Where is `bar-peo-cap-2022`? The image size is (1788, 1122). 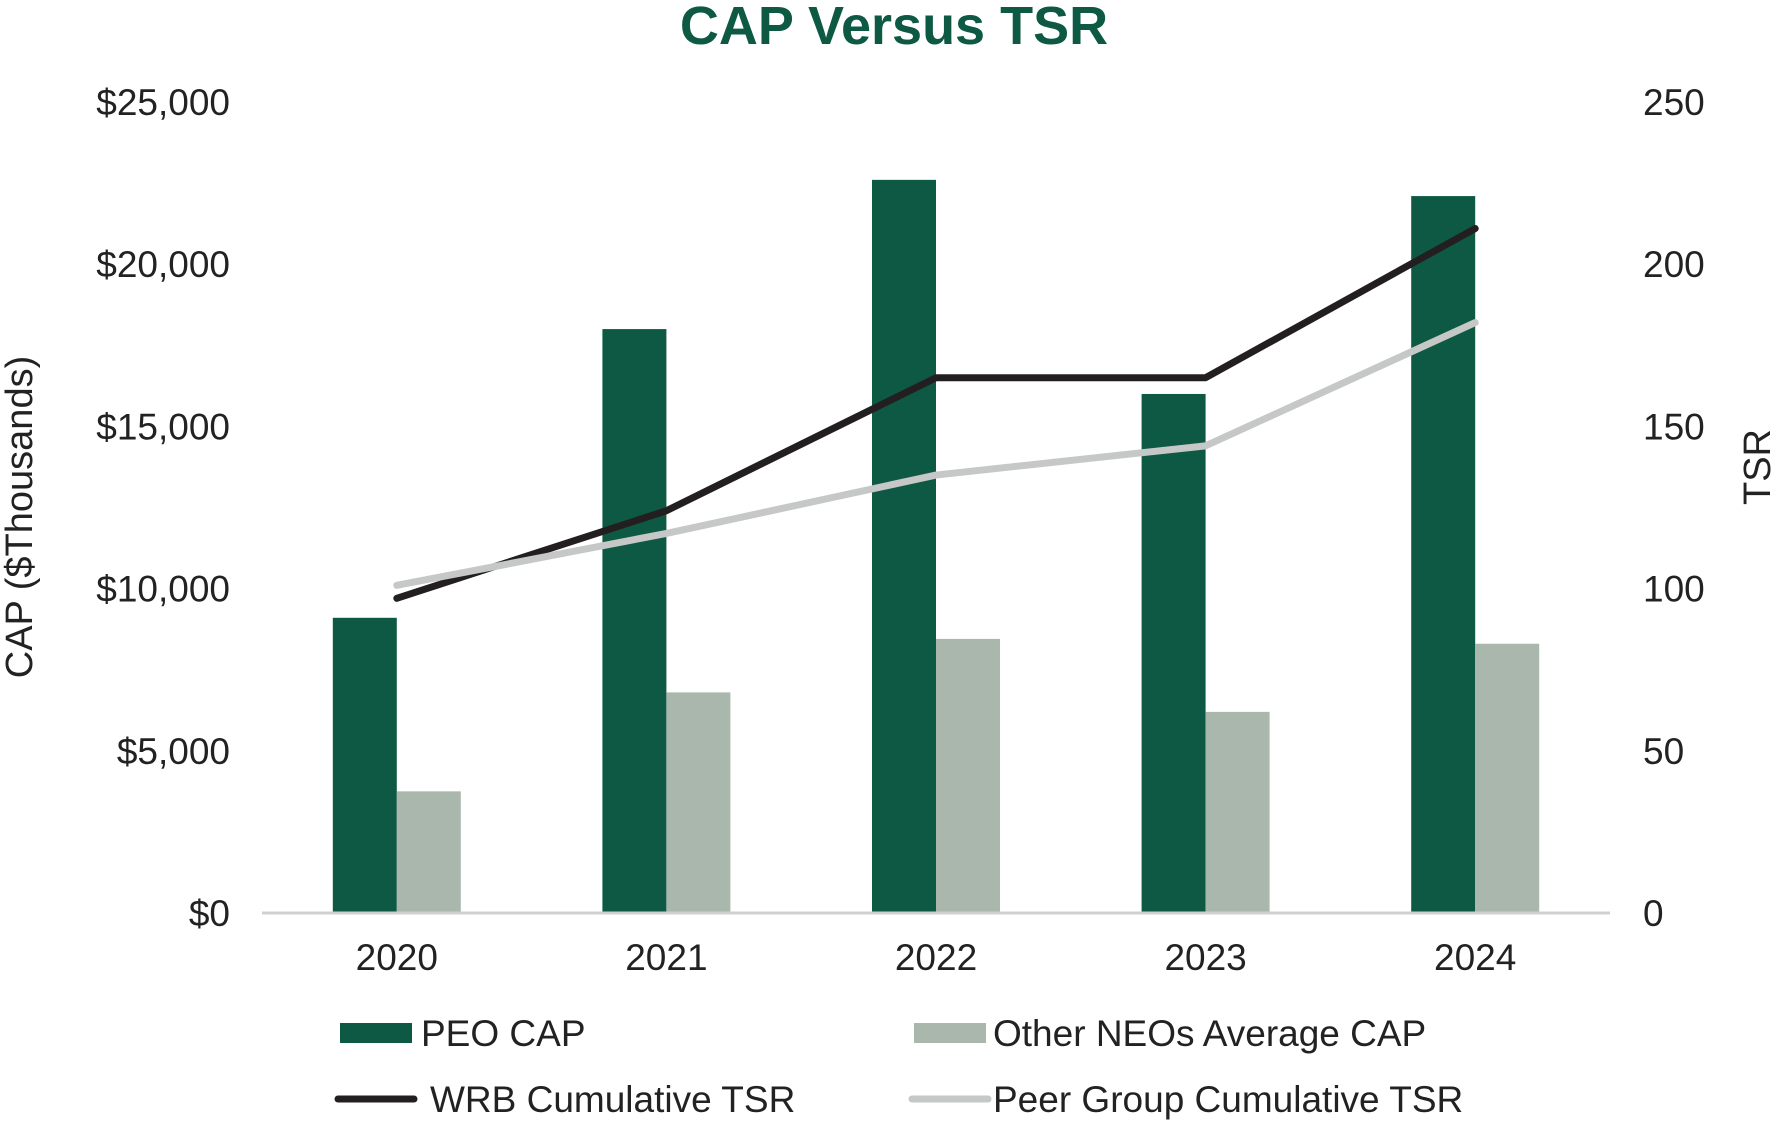 bar-peo-cap-2022 is located at coordinates (904, 546).